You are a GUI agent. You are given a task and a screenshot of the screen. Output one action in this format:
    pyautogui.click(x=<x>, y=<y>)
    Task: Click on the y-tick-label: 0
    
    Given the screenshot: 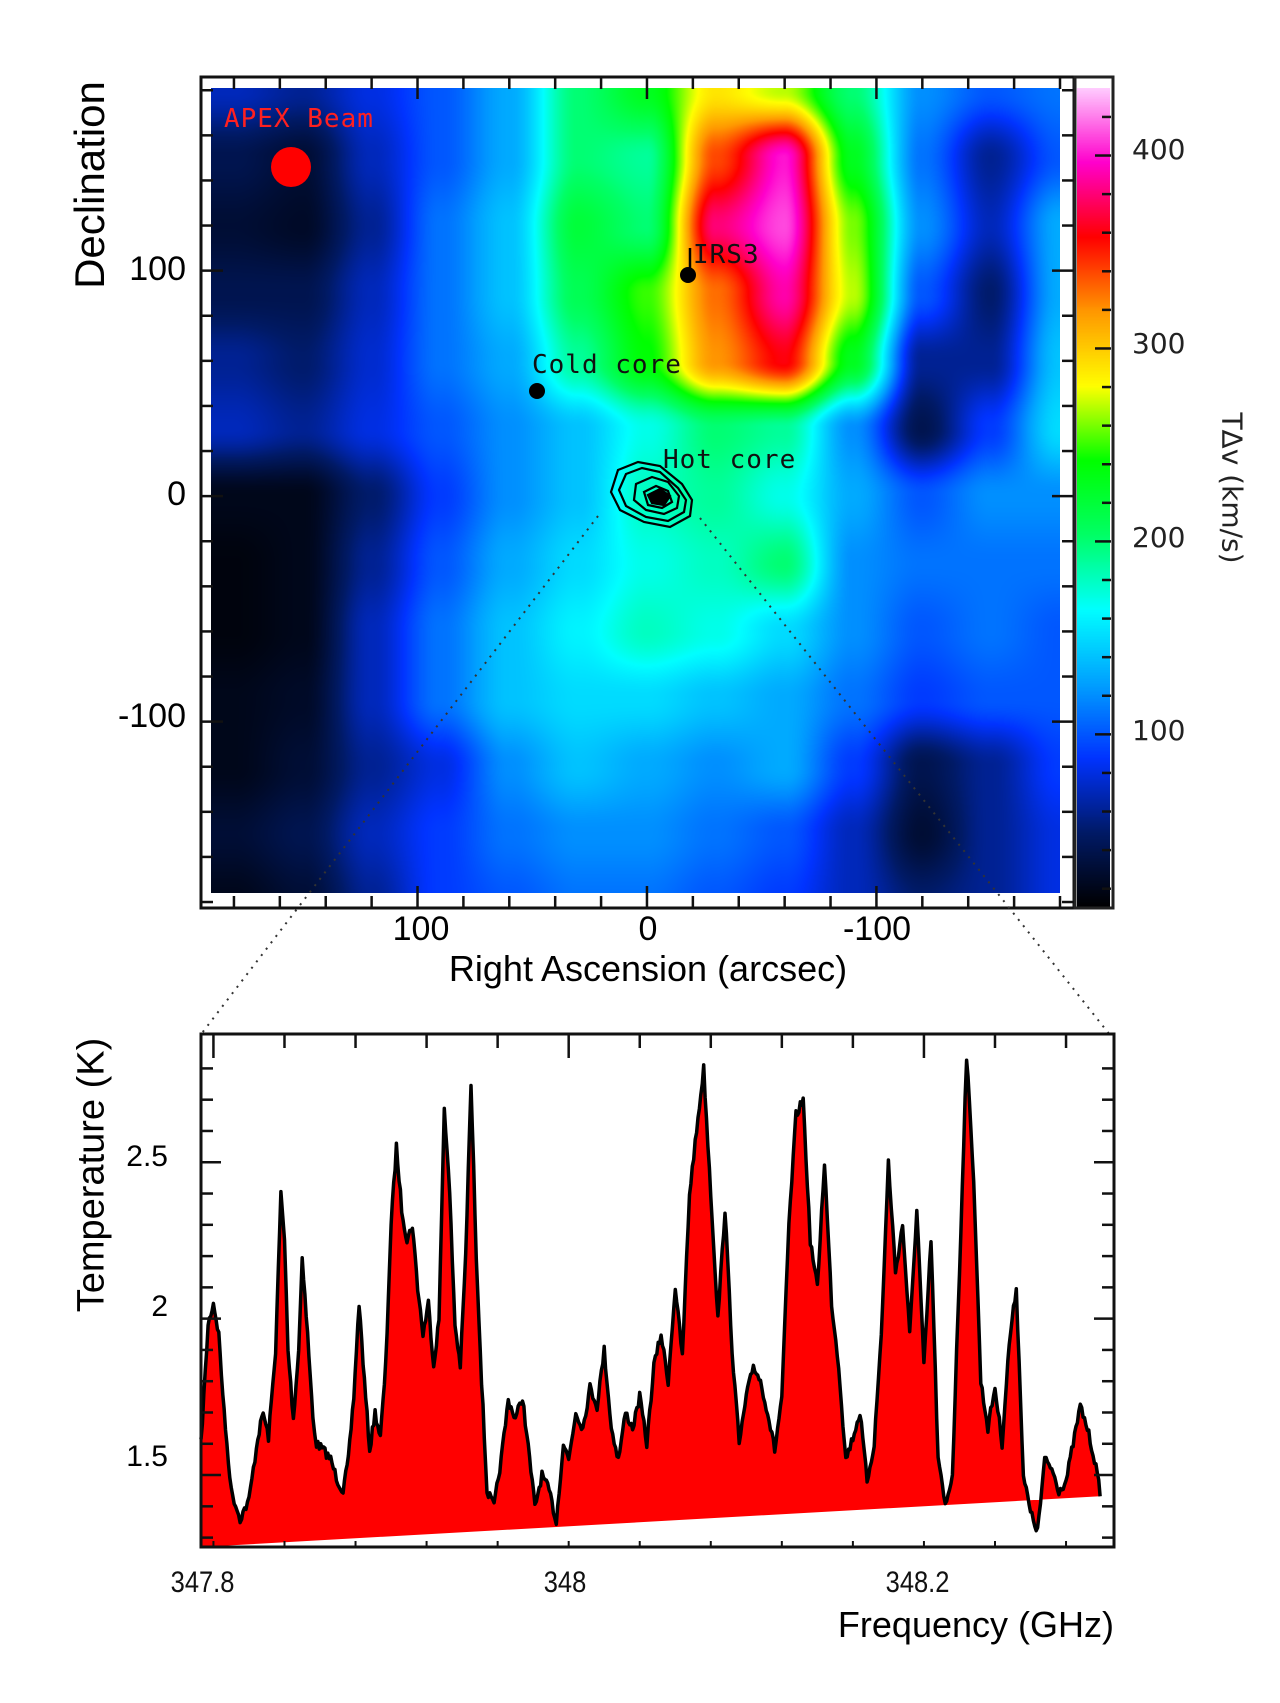 What is the action you would take?
    pyautogui.click(x=176, y=494)
    